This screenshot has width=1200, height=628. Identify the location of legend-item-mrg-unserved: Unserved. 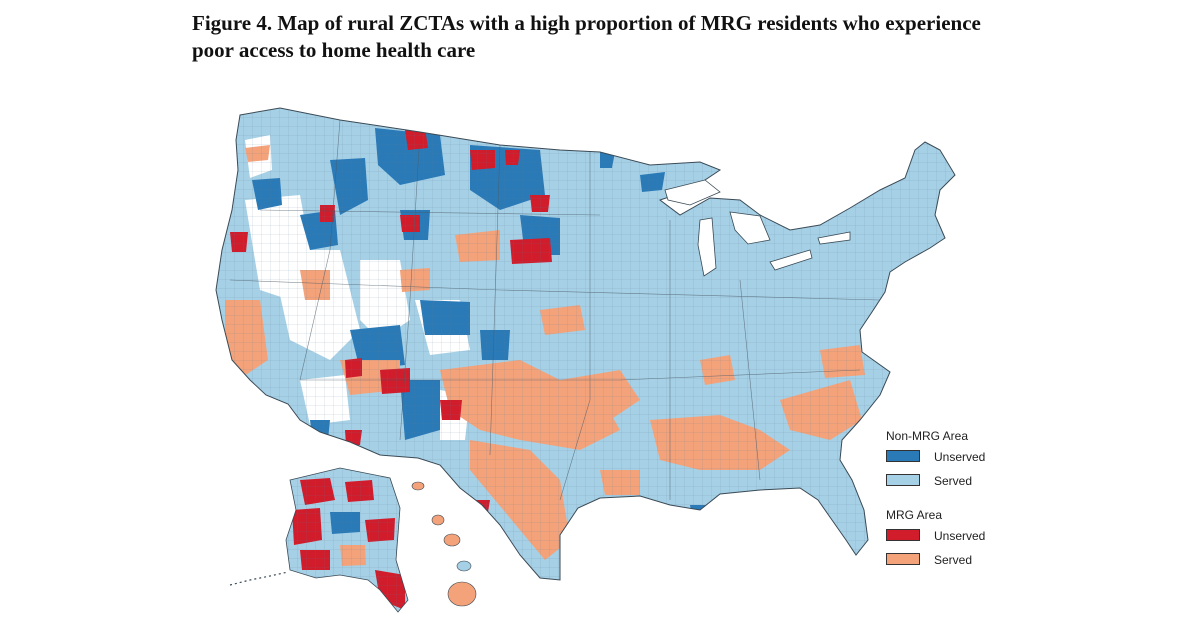
(946, 536).